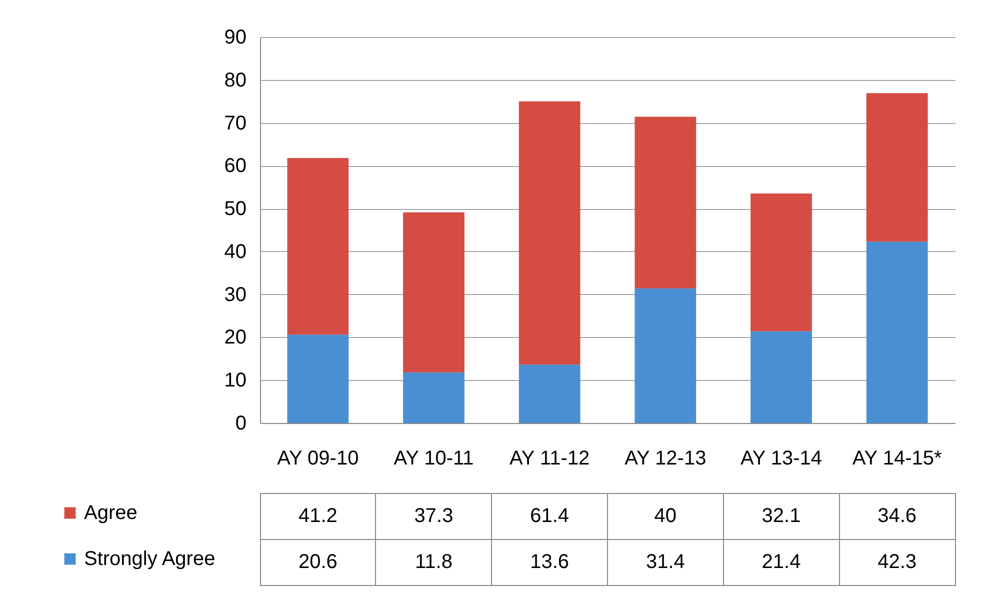  What do you see at coordinates (434, 516) in the screenshot?
I see `data-label: 37.3` at bounding box center [434, 516].